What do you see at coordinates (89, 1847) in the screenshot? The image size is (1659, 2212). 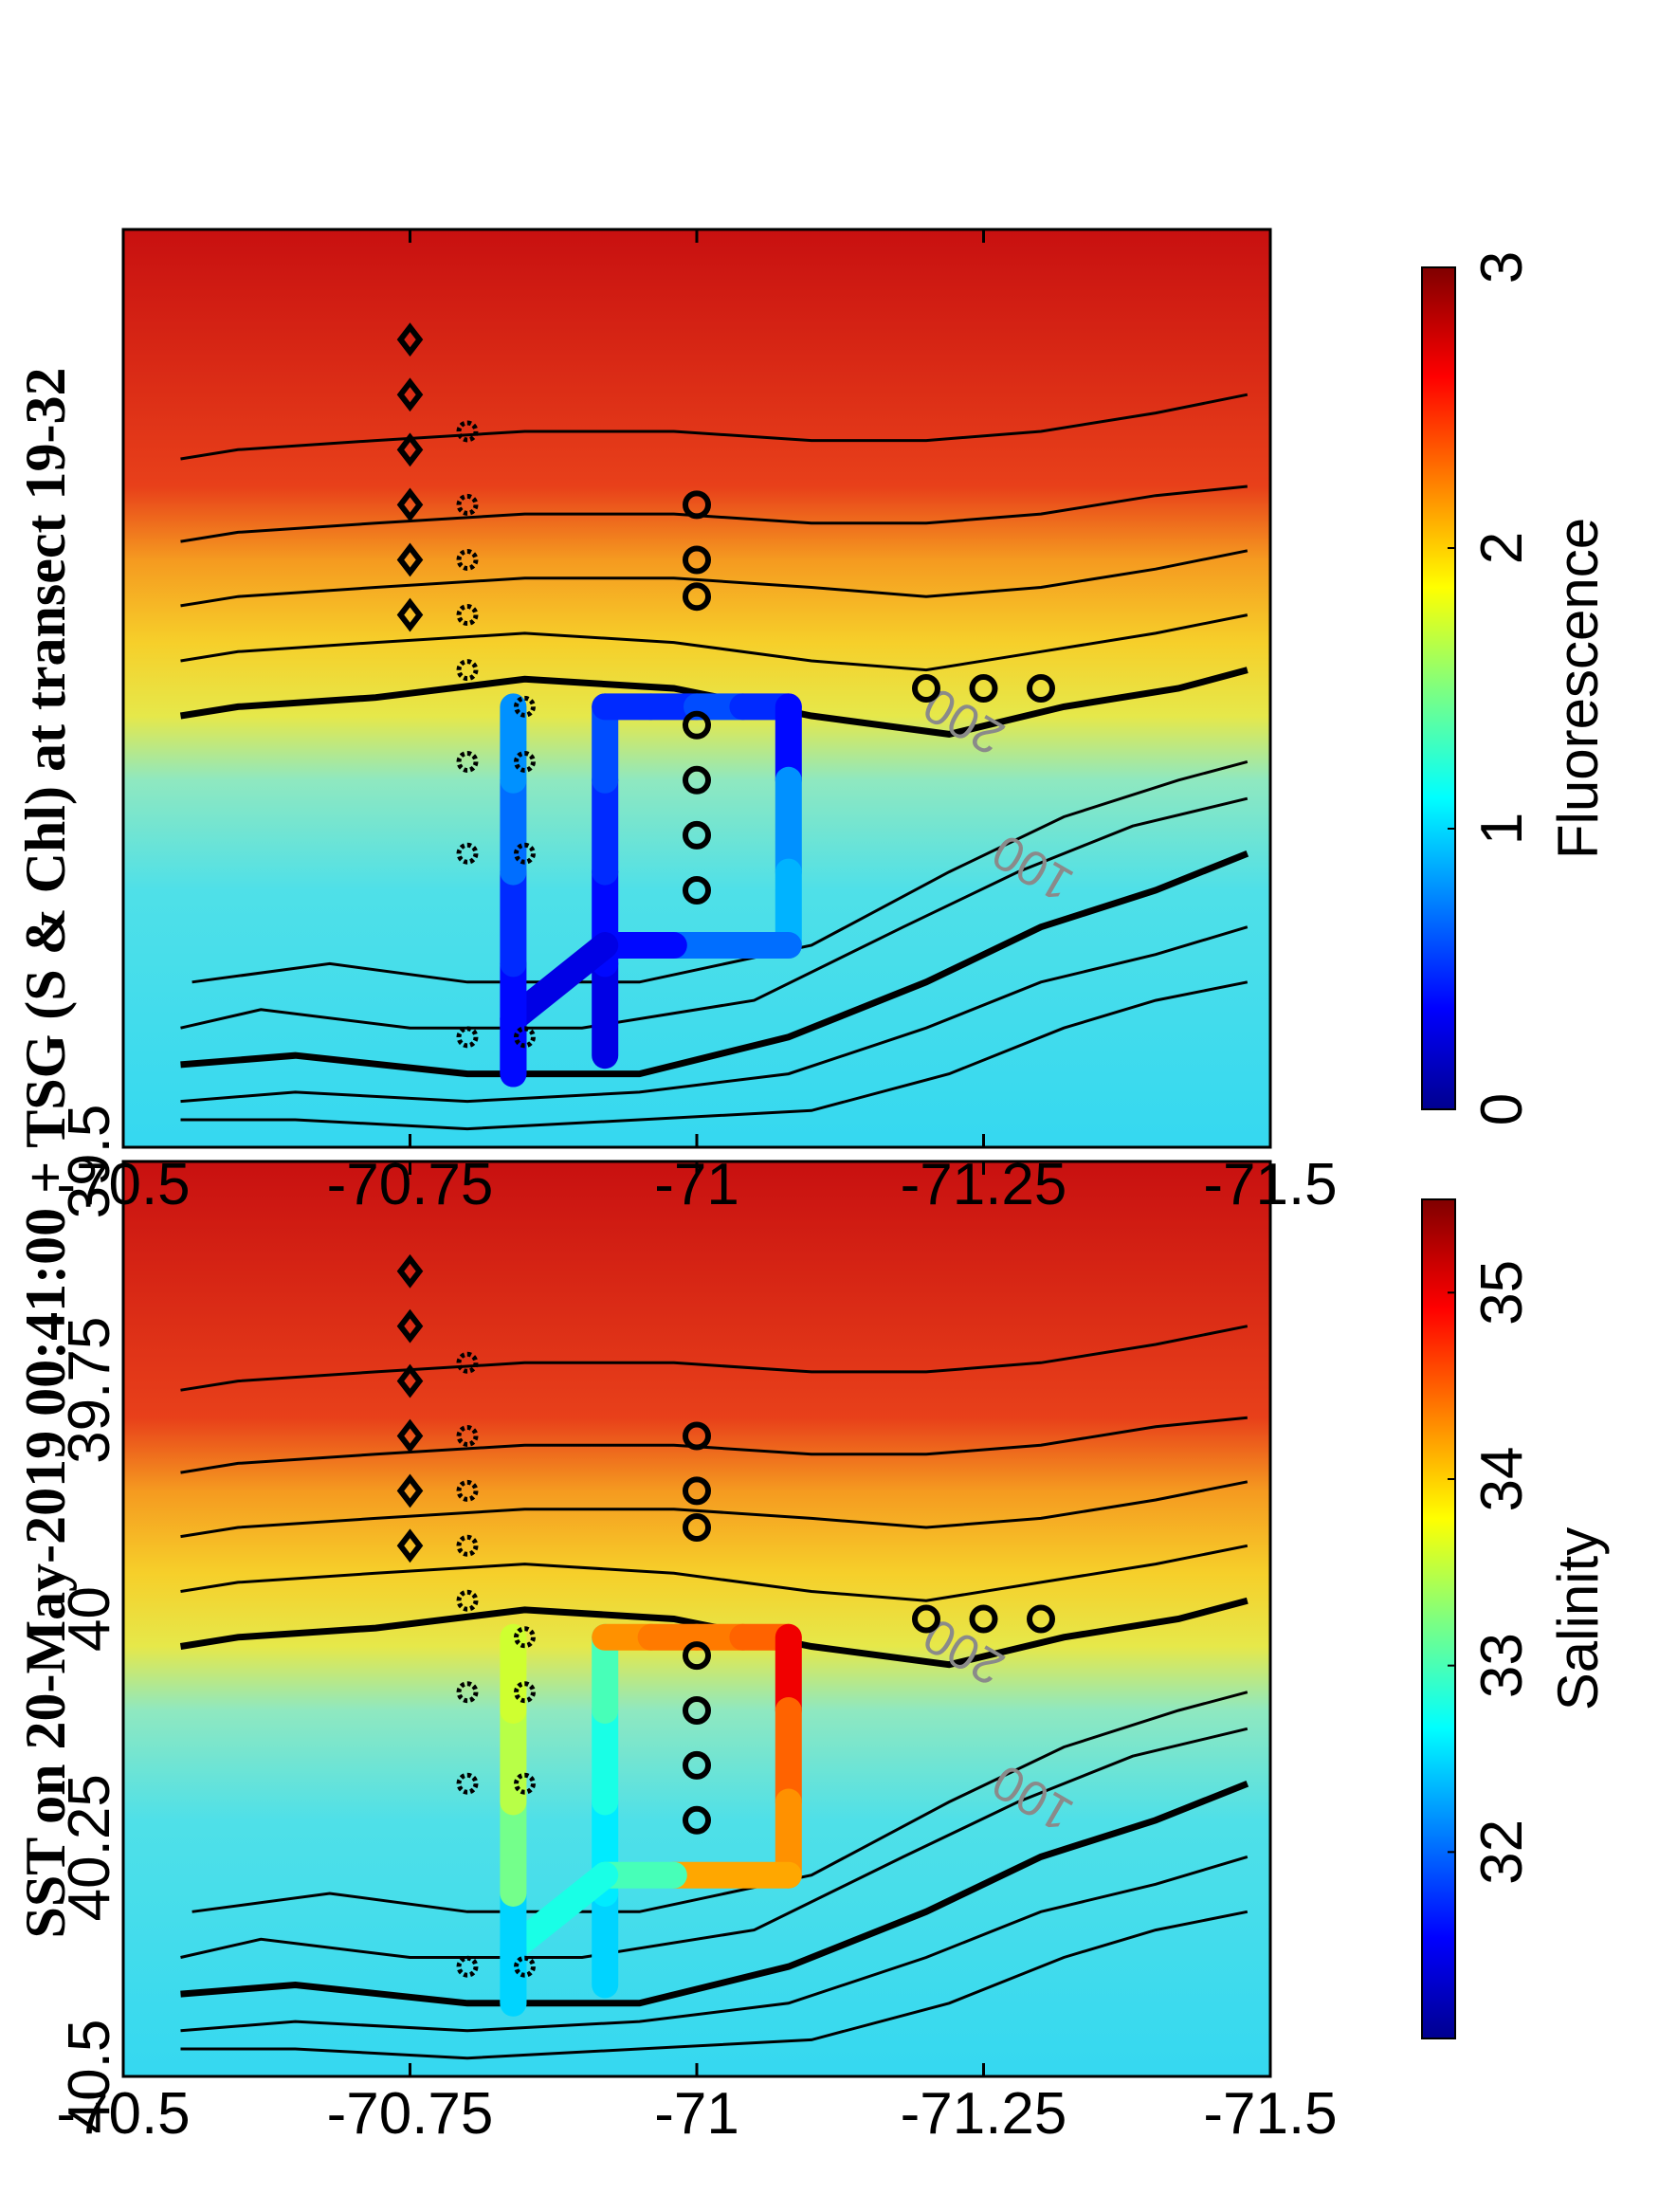 I see `y-tick-label: 40.25` at bounding box center [89, 1847].